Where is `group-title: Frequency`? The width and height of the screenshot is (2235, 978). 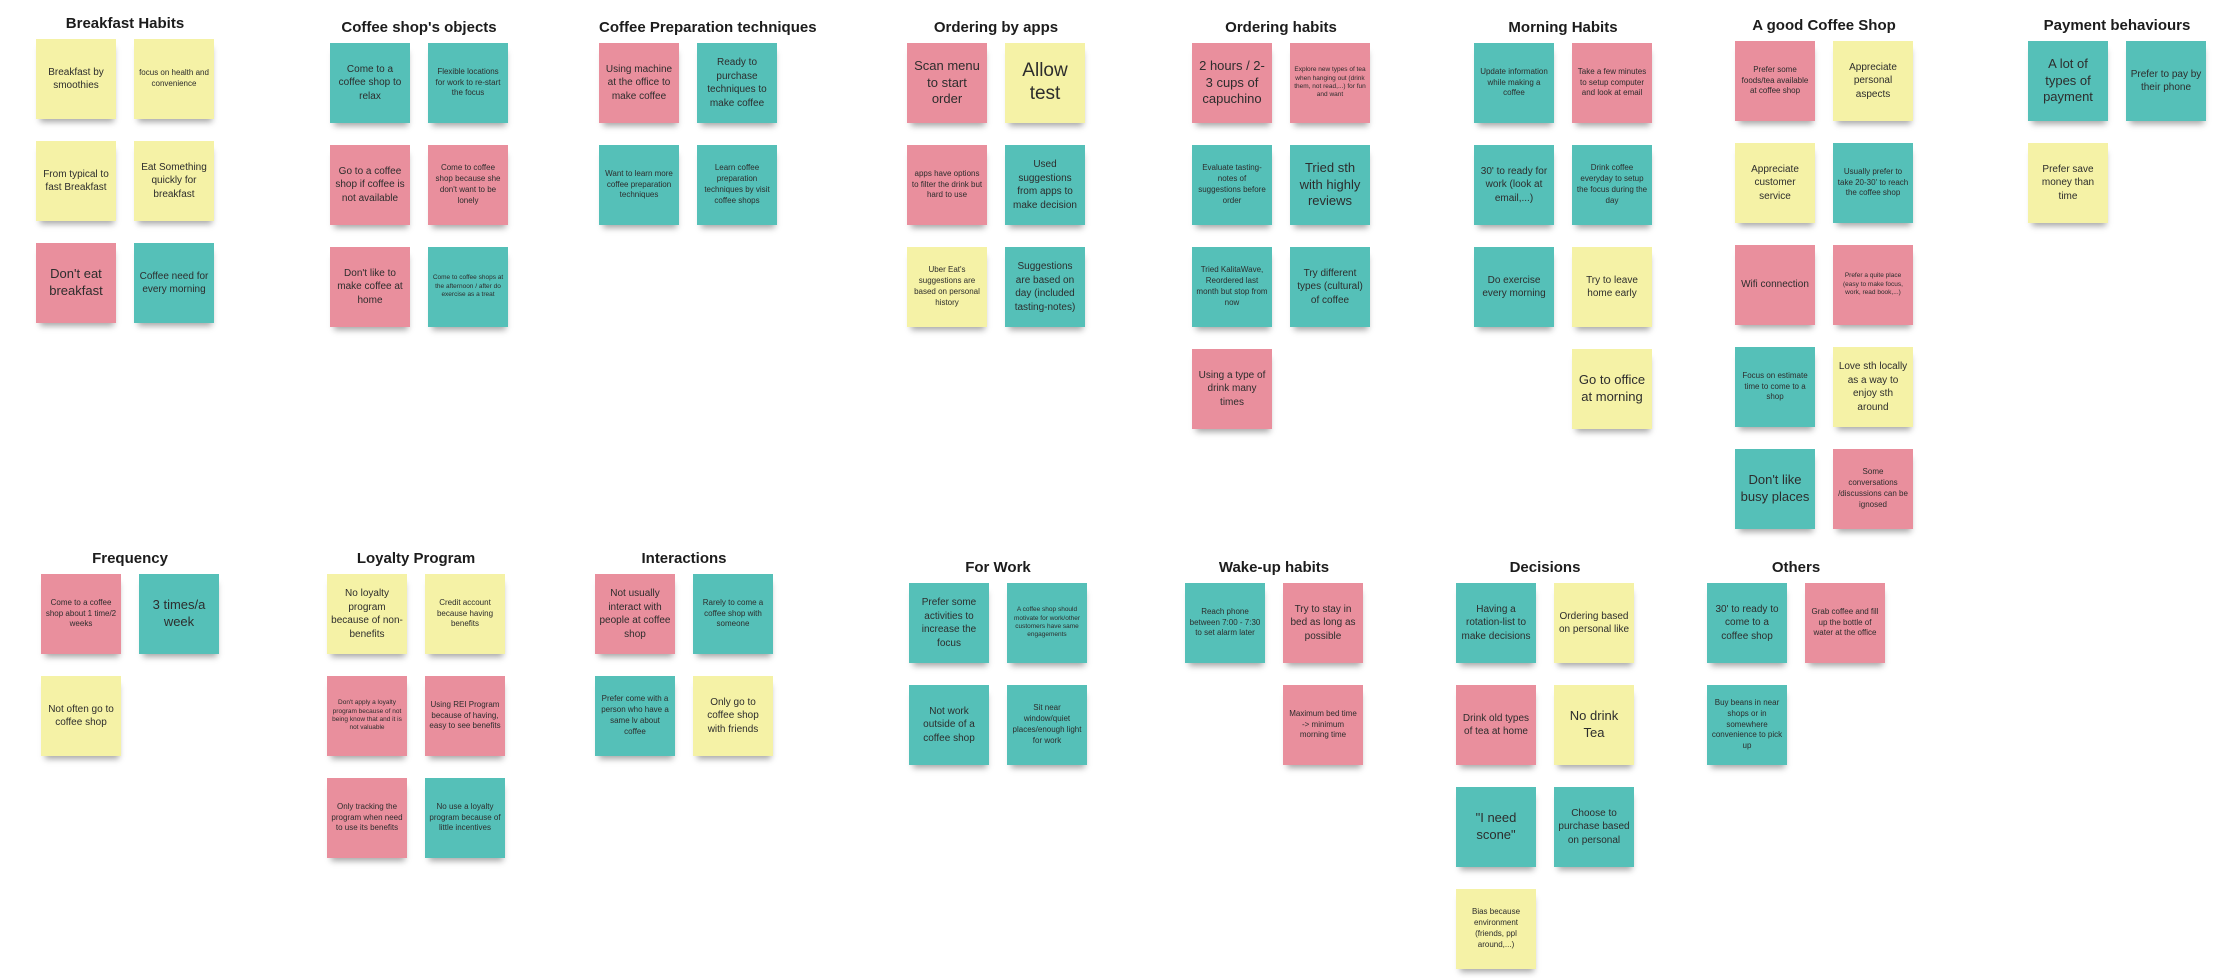 group-title: Frequency is located at coordinates (130, 558).